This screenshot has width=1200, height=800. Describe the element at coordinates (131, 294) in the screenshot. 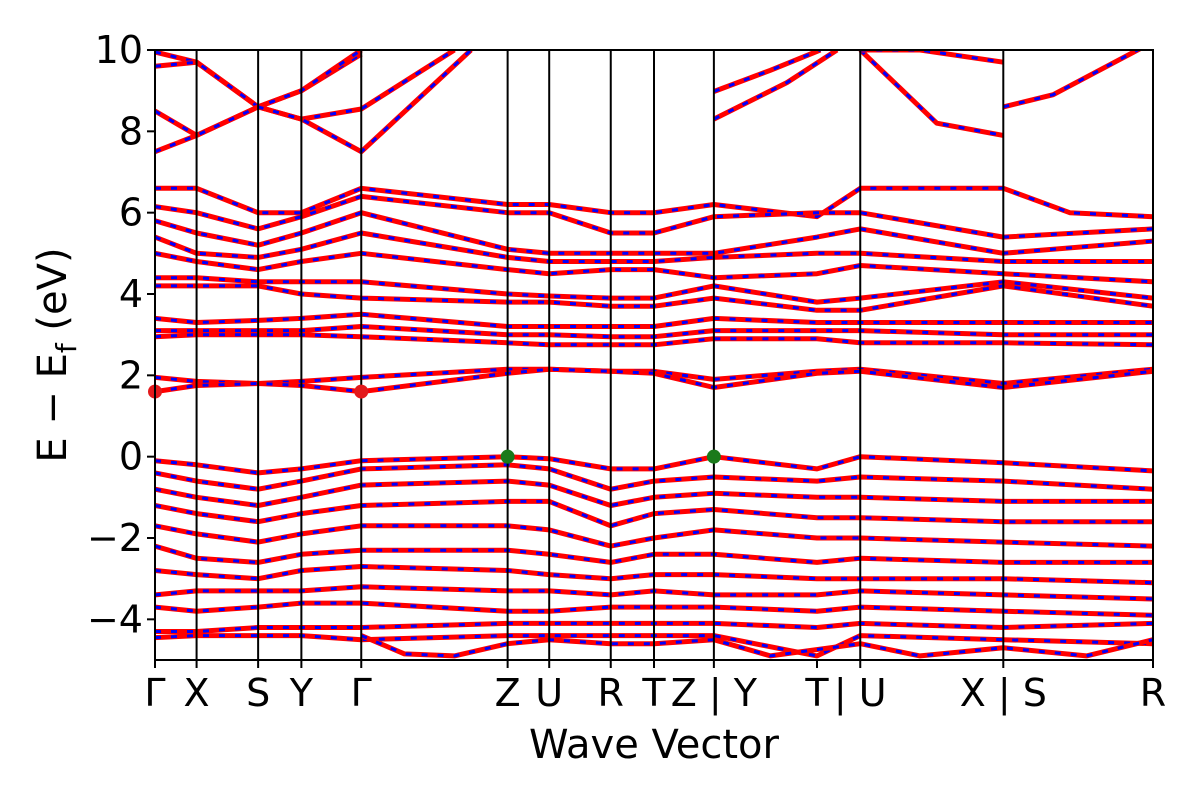

I see `y-tick-label: 4` at that location.